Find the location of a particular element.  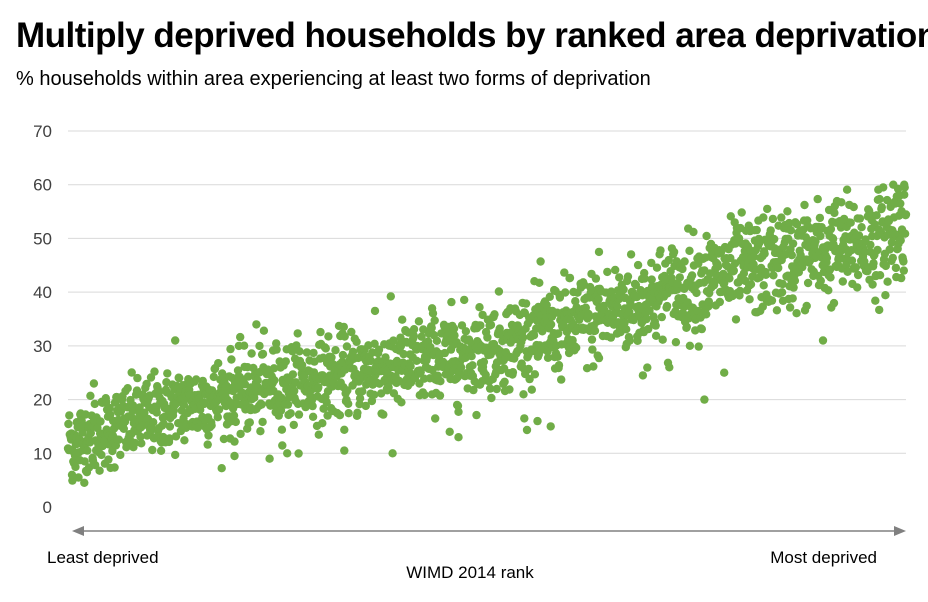

y-tick-label: 0 is located at coordinates (47, 507).